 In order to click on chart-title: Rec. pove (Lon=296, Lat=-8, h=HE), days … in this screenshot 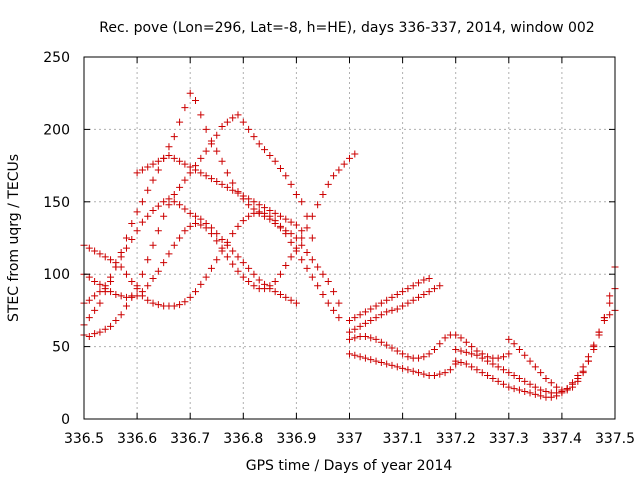, I will do `click(346, 28)`.